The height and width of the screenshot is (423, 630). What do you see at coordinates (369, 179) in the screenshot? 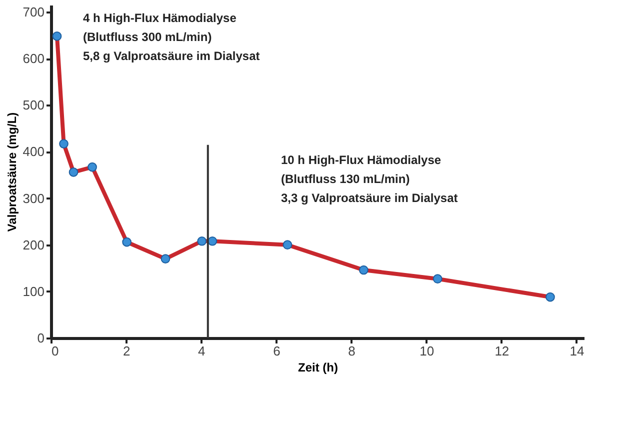
I see `annotation: 10 h High-Flux Hämodialyse (Blutfluss 130 mL/min) 3,3 g Valproatsäure im Dialysat` at bounding box center [369, 179].